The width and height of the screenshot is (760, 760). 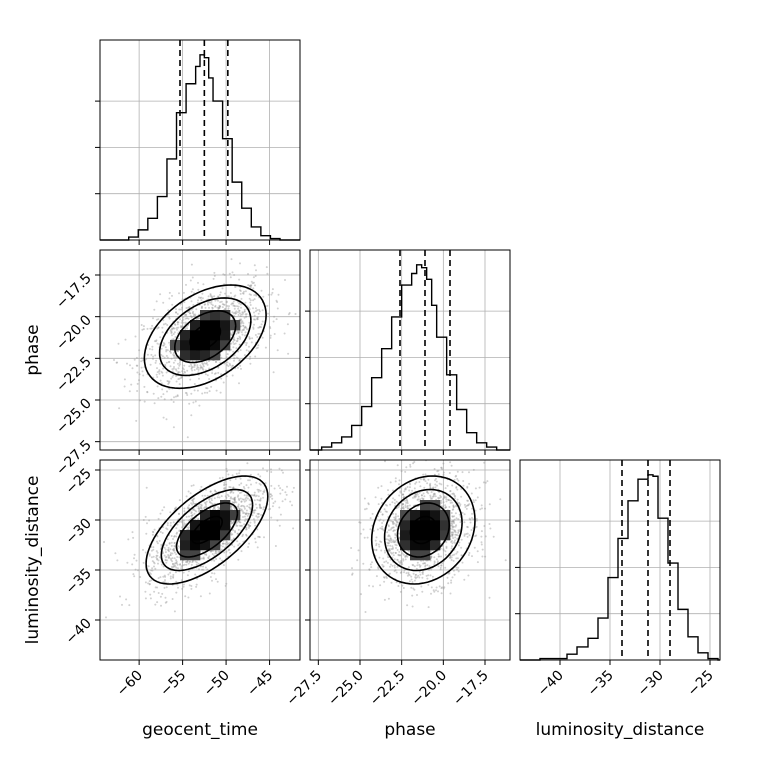 What do you see at coordinates (198, 142) in the screenshot?
I see `histogram-panel-geocent_time` at bounding box center [198, 142].